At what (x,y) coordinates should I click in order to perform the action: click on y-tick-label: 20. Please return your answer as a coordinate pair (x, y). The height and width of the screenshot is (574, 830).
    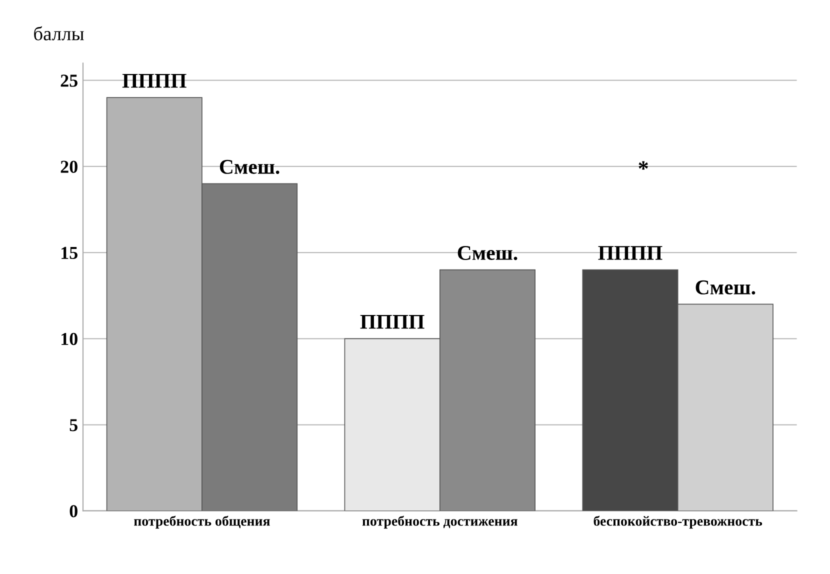
    Looking at the image, I should click on (69, 166).